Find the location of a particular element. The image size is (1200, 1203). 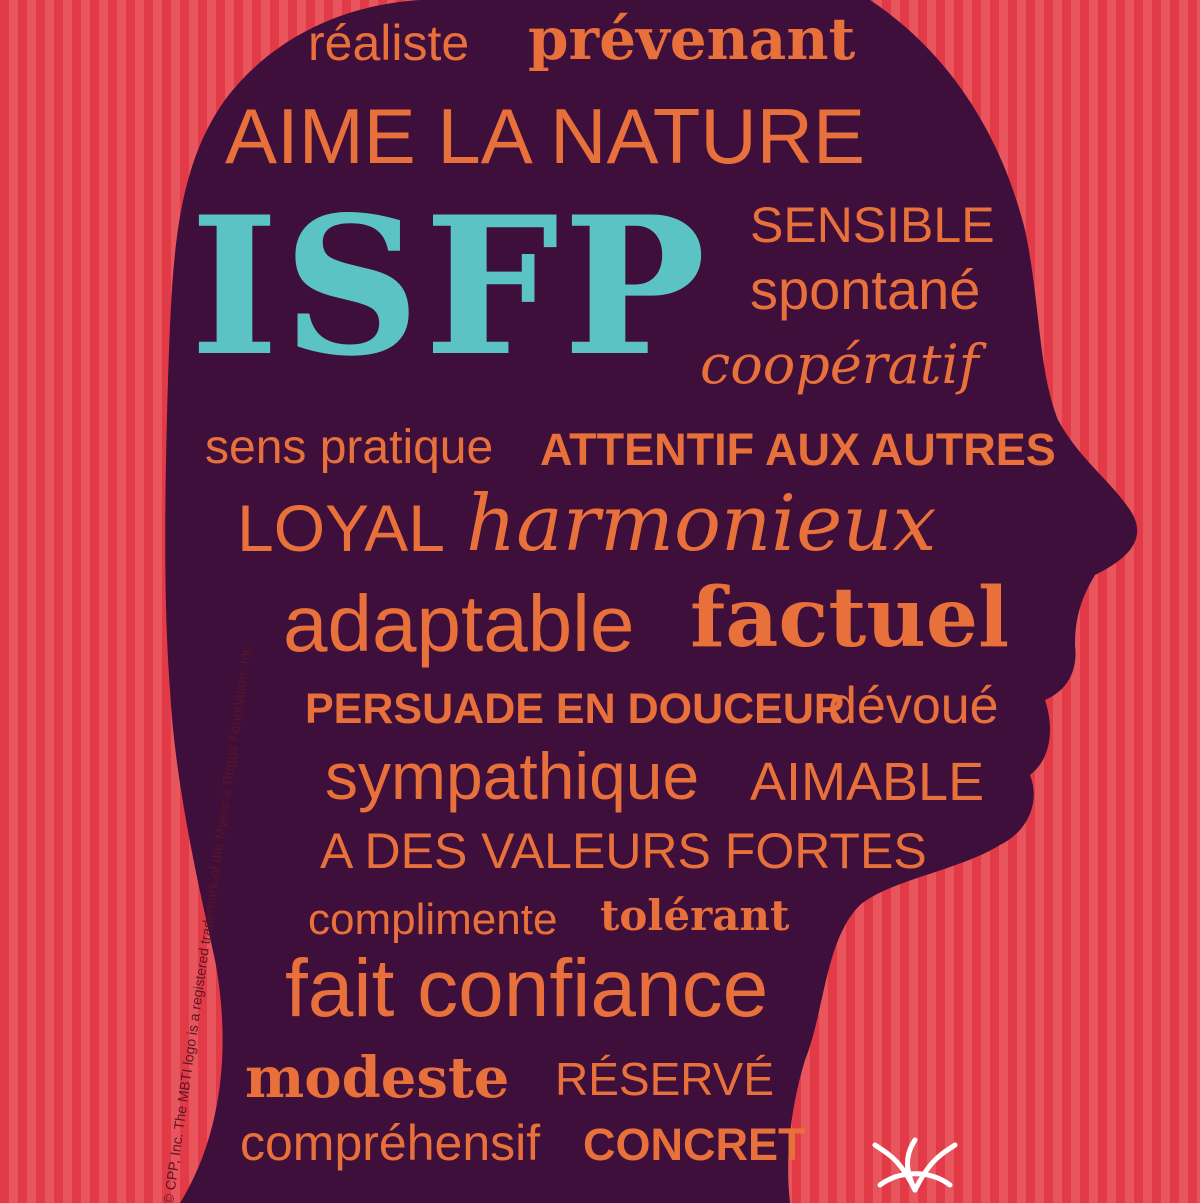

word-sens-pratique: sens pratique is located at coordinates (349, 447).